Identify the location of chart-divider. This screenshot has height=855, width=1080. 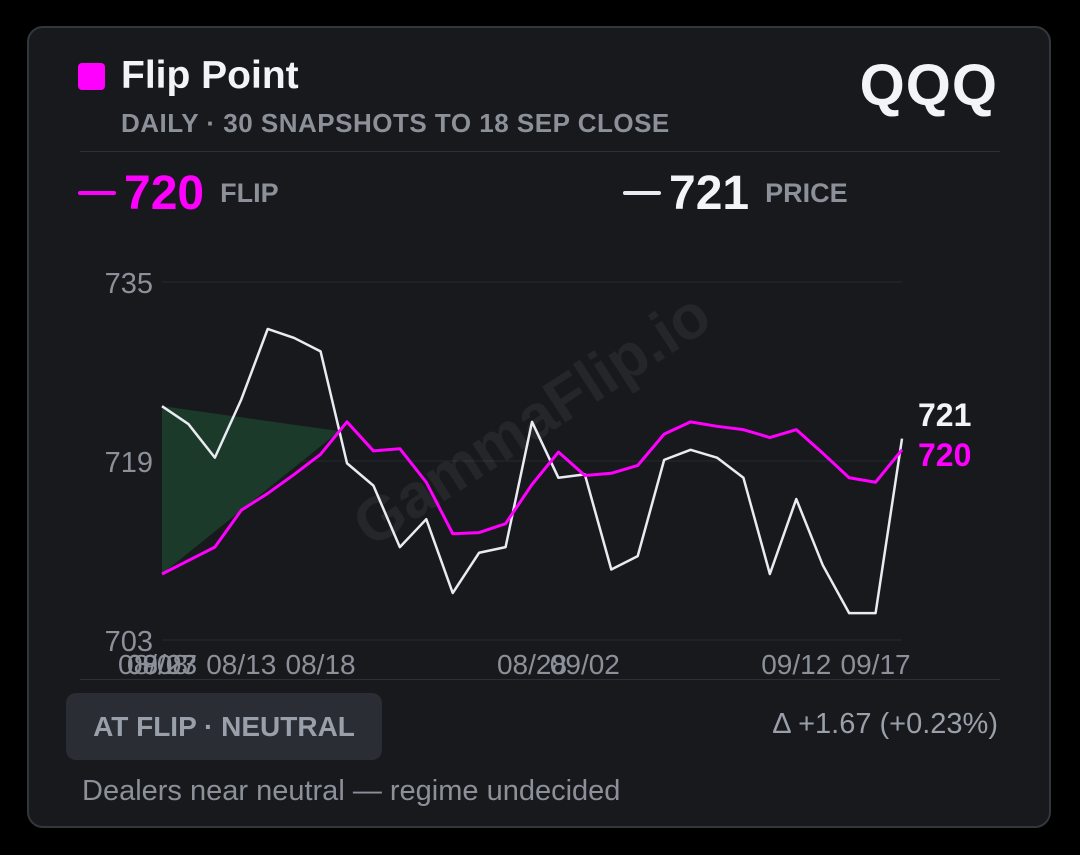
(540, 679).